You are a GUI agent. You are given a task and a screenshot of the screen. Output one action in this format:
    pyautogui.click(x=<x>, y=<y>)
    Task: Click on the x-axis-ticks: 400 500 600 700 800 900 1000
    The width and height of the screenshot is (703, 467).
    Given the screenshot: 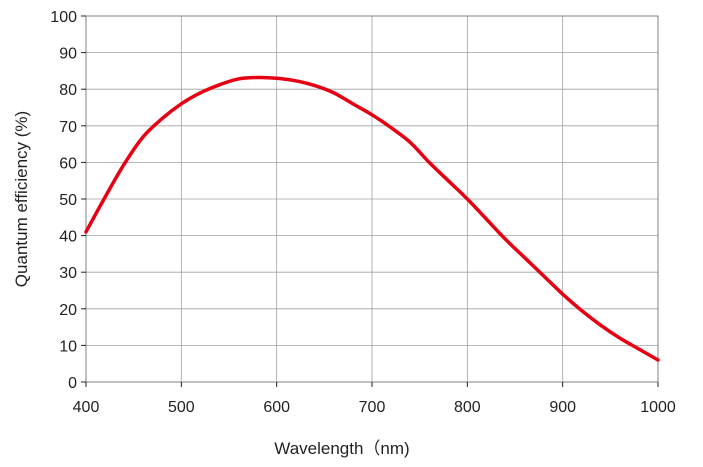 What is the action you would take?
    pyautogui.click(x=374, y=399)
    